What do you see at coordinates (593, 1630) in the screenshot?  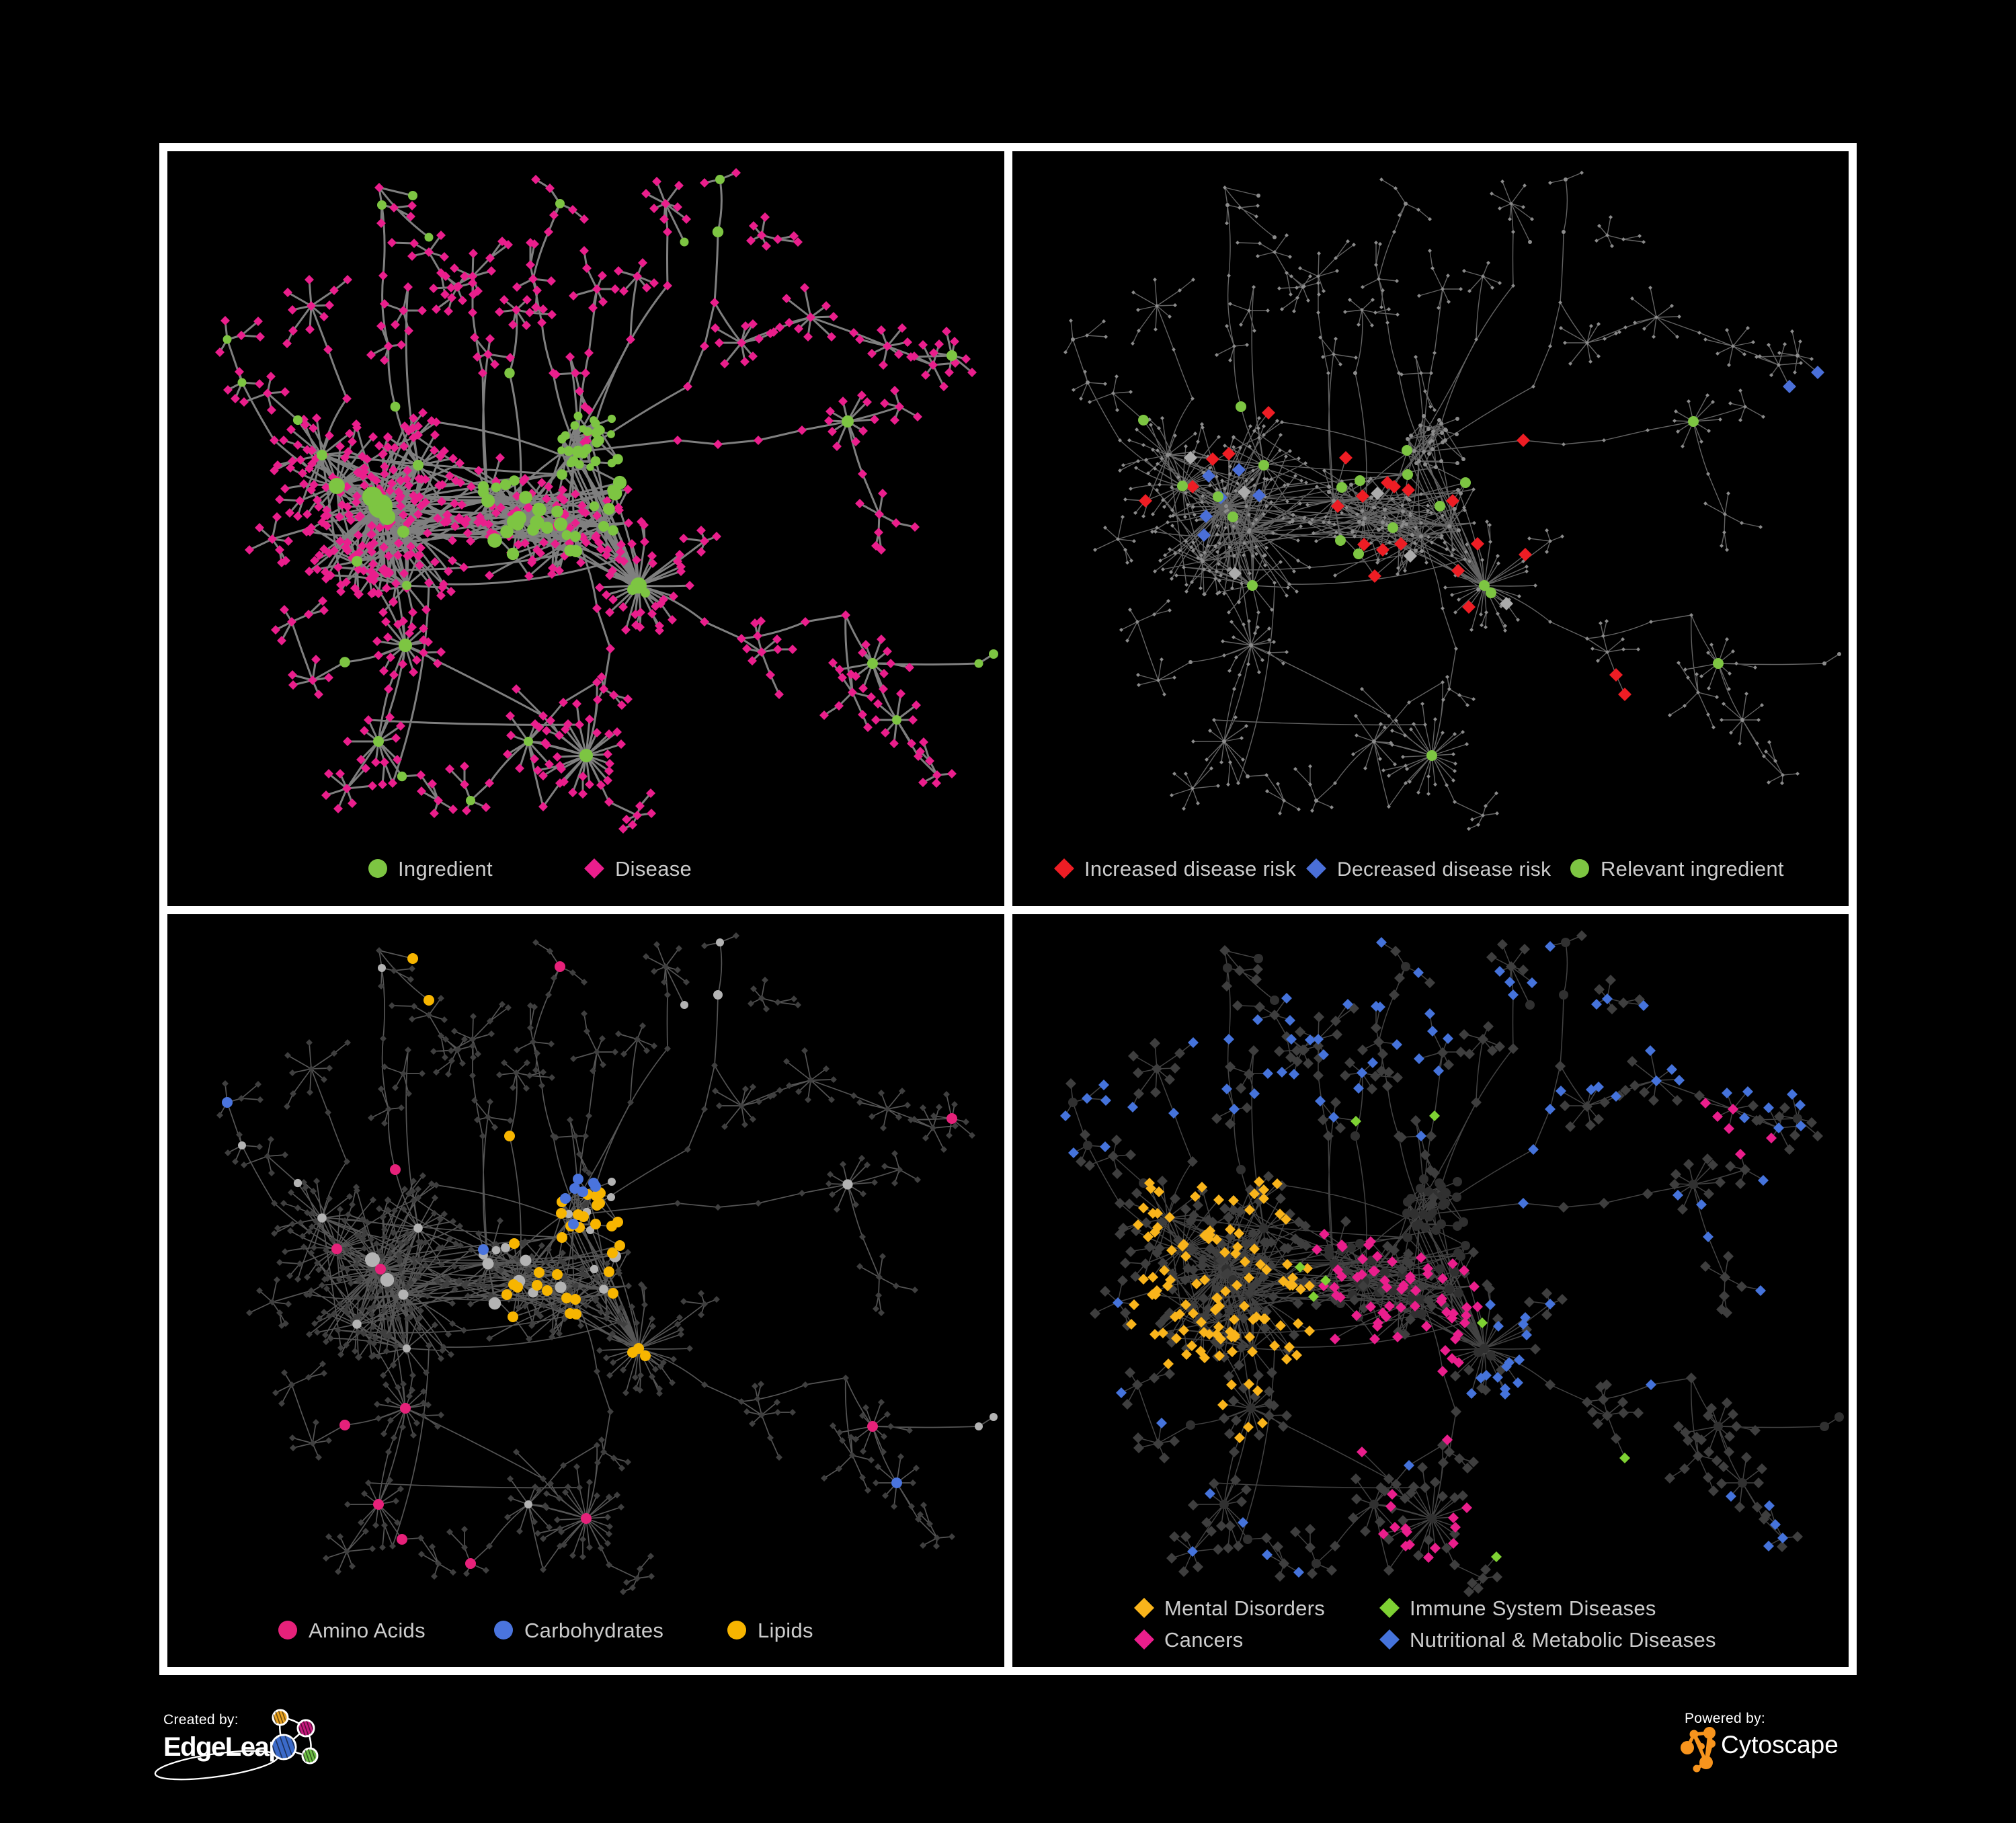 I see `svg-text: Carbohydrates` at bounding box center [593, 1630].